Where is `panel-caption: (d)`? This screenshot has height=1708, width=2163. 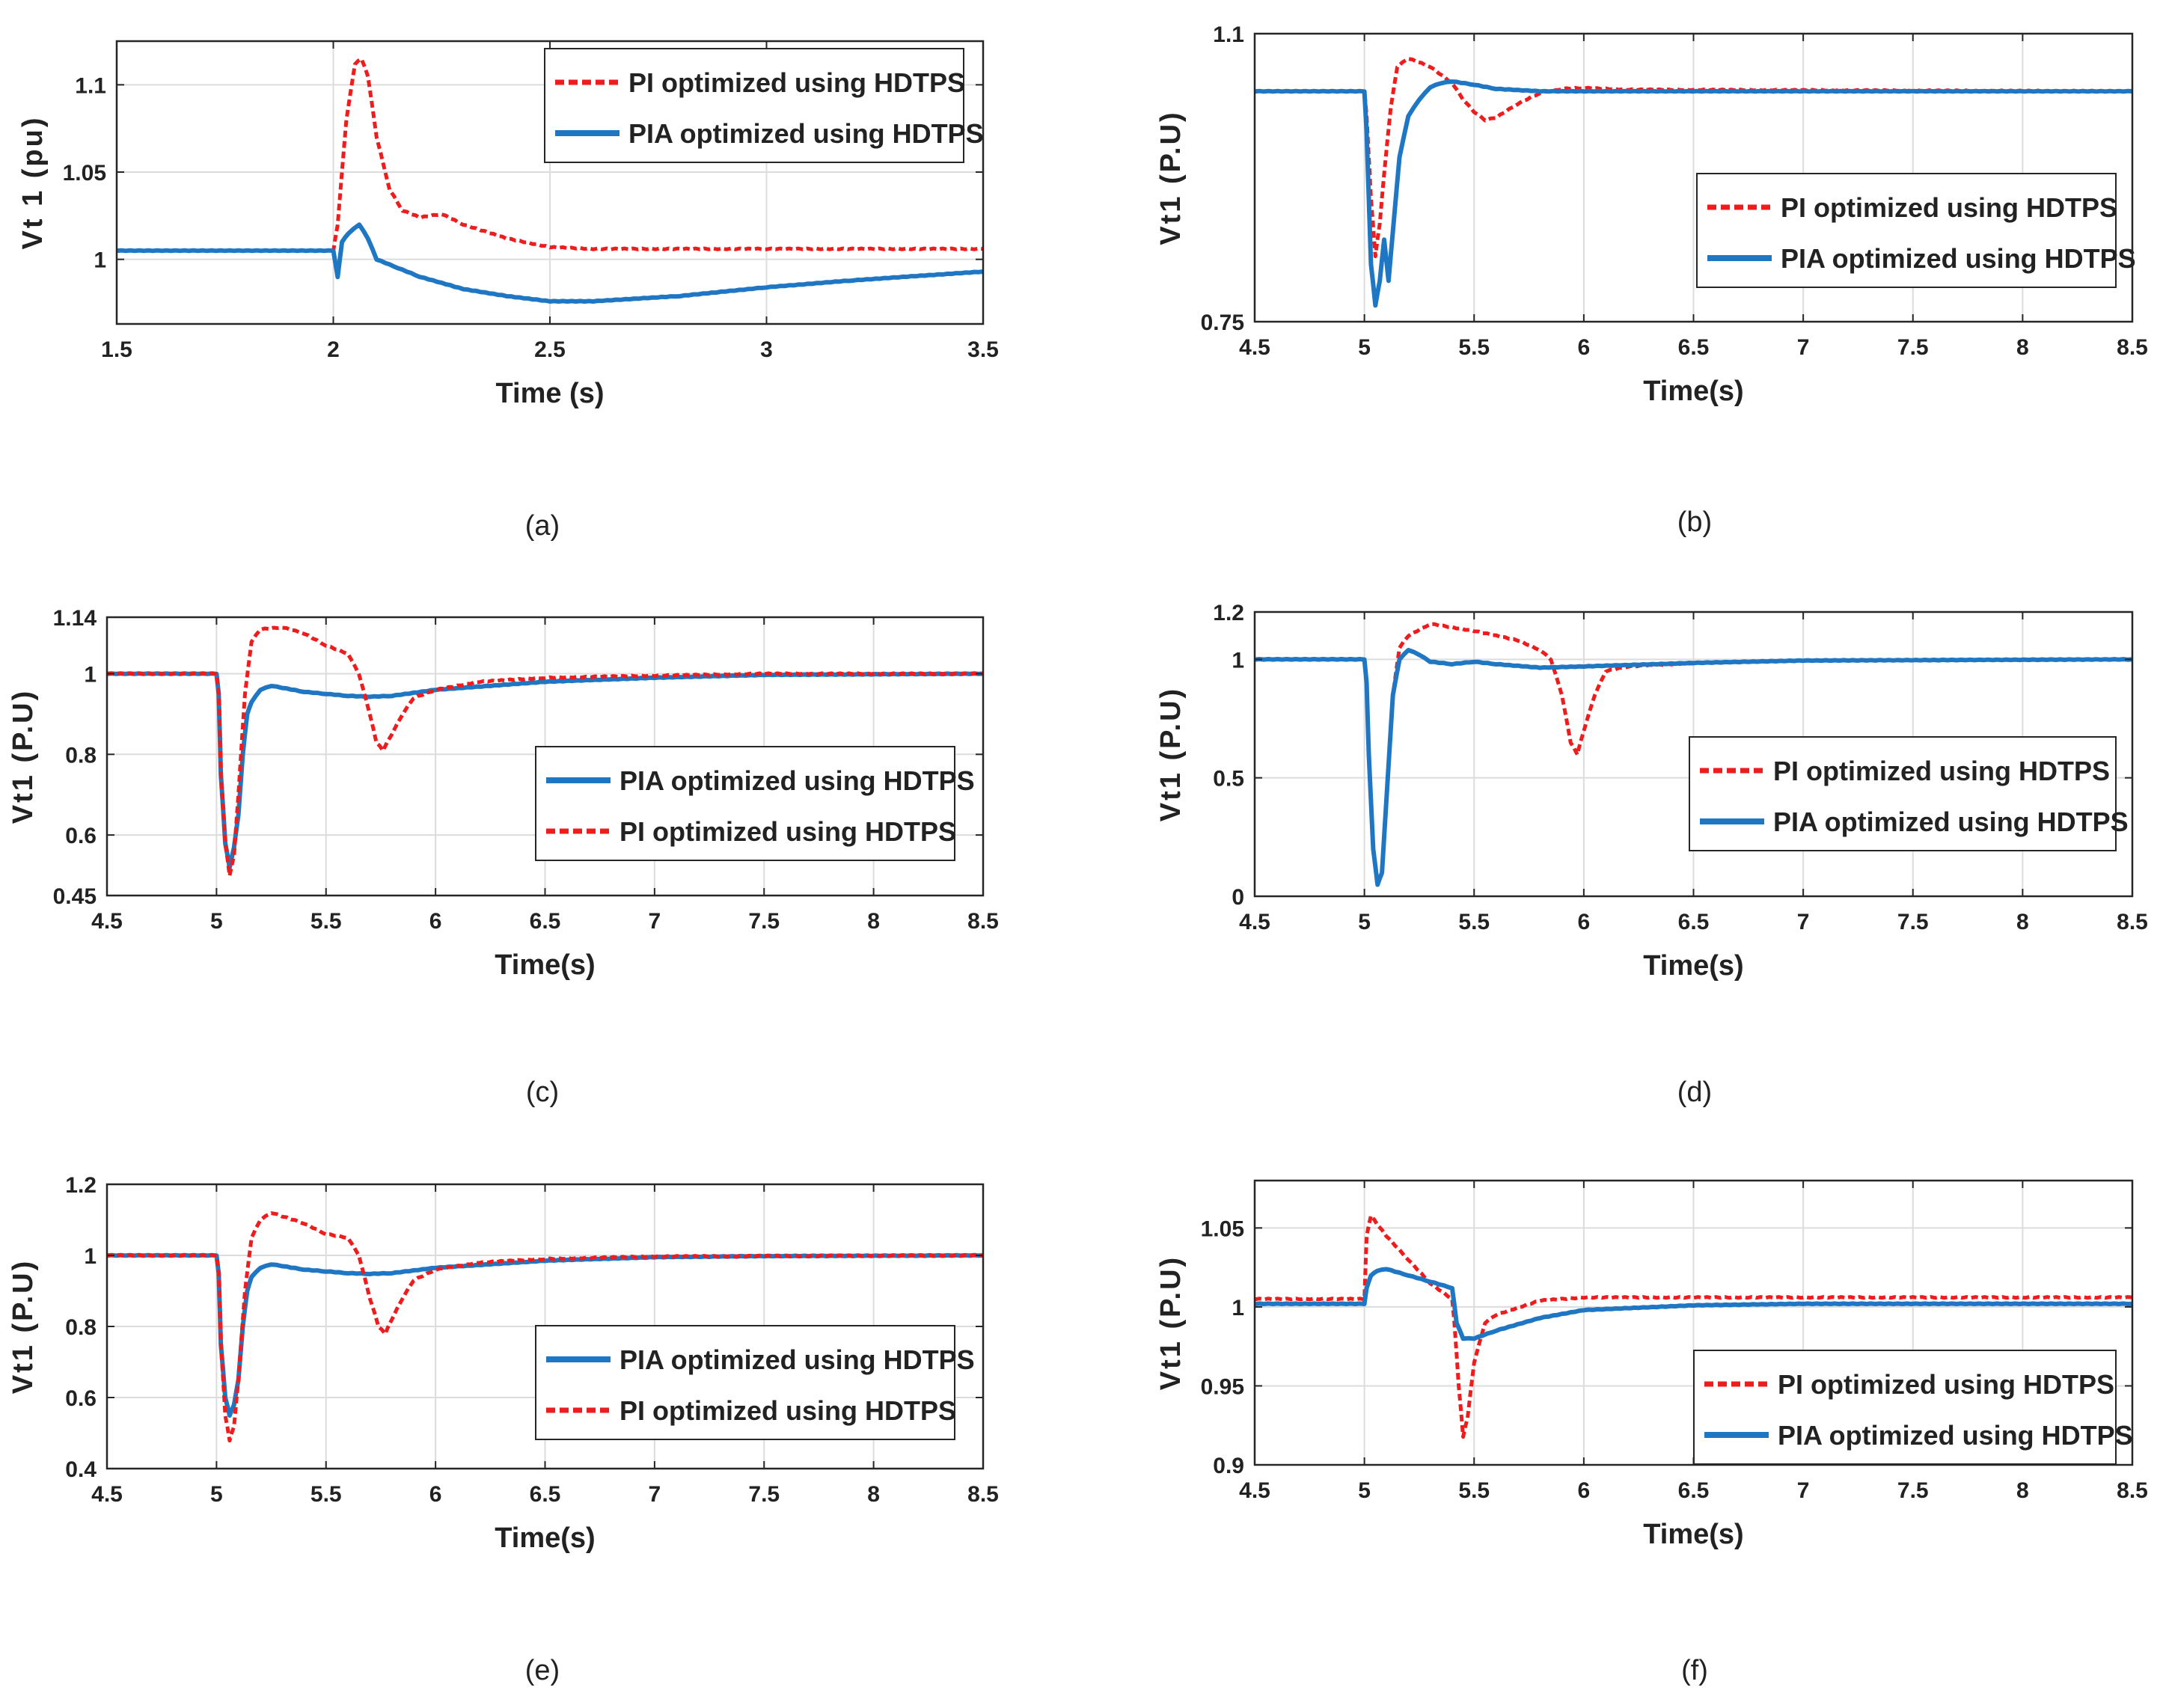 panel-caption: (d) is located at coordinates (1694, 1092).